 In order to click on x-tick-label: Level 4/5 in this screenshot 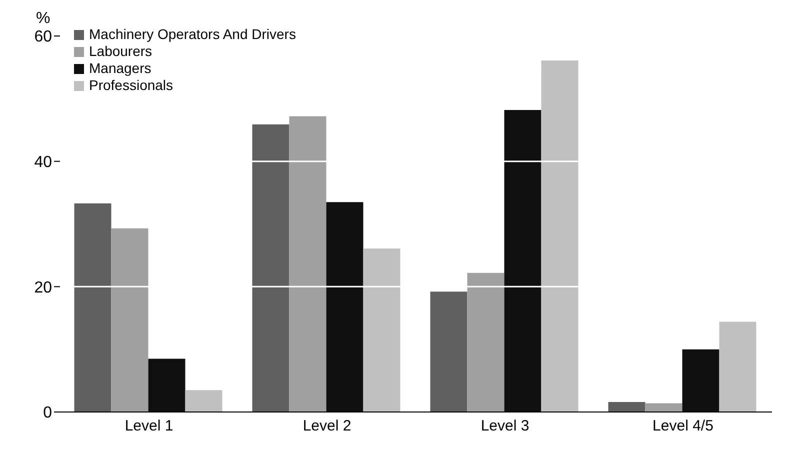, I will do `click(683, 426)`.